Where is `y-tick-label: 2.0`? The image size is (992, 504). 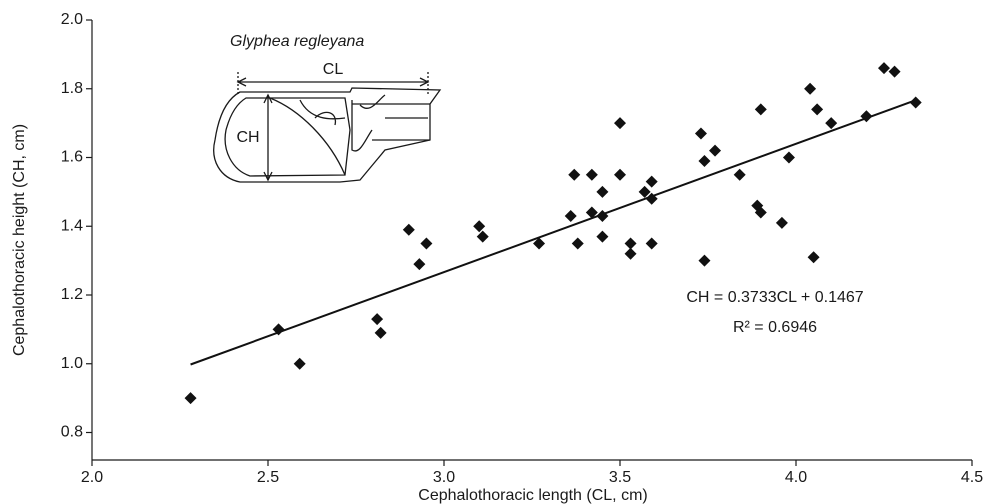 y-tick-label: 2.0 is located at coordinates (72, 19).